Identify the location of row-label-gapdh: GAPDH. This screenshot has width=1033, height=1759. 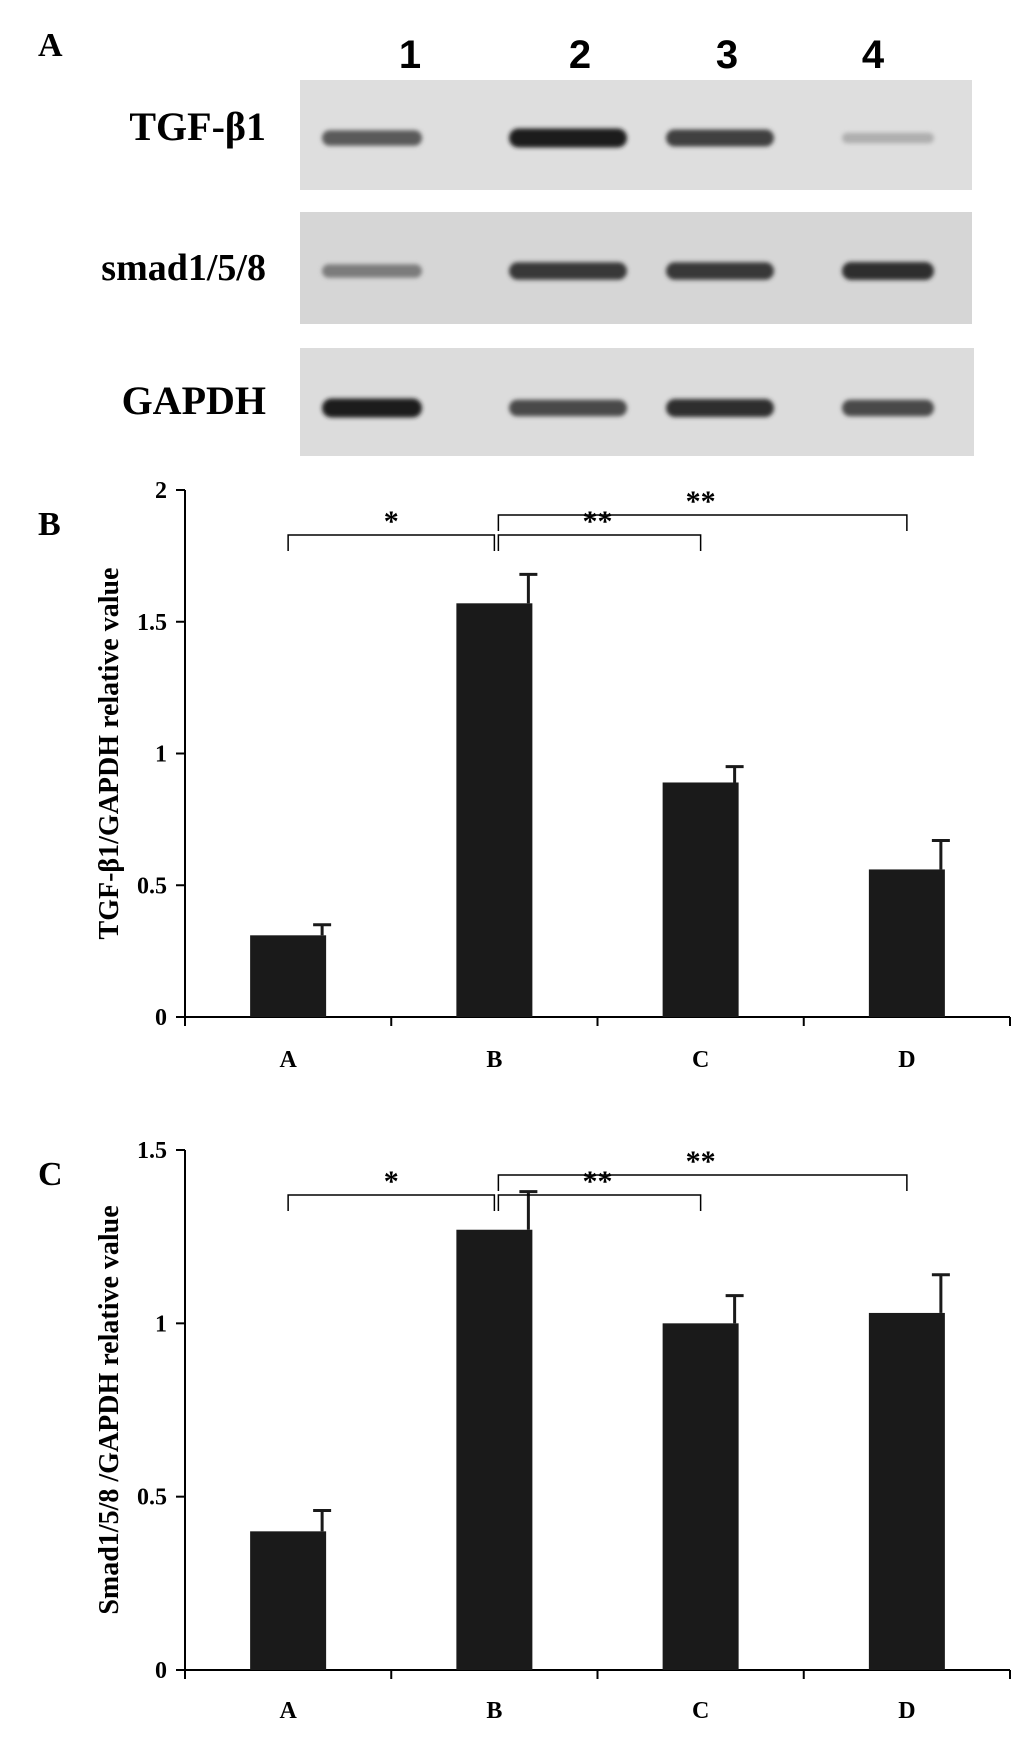
(194, 400).